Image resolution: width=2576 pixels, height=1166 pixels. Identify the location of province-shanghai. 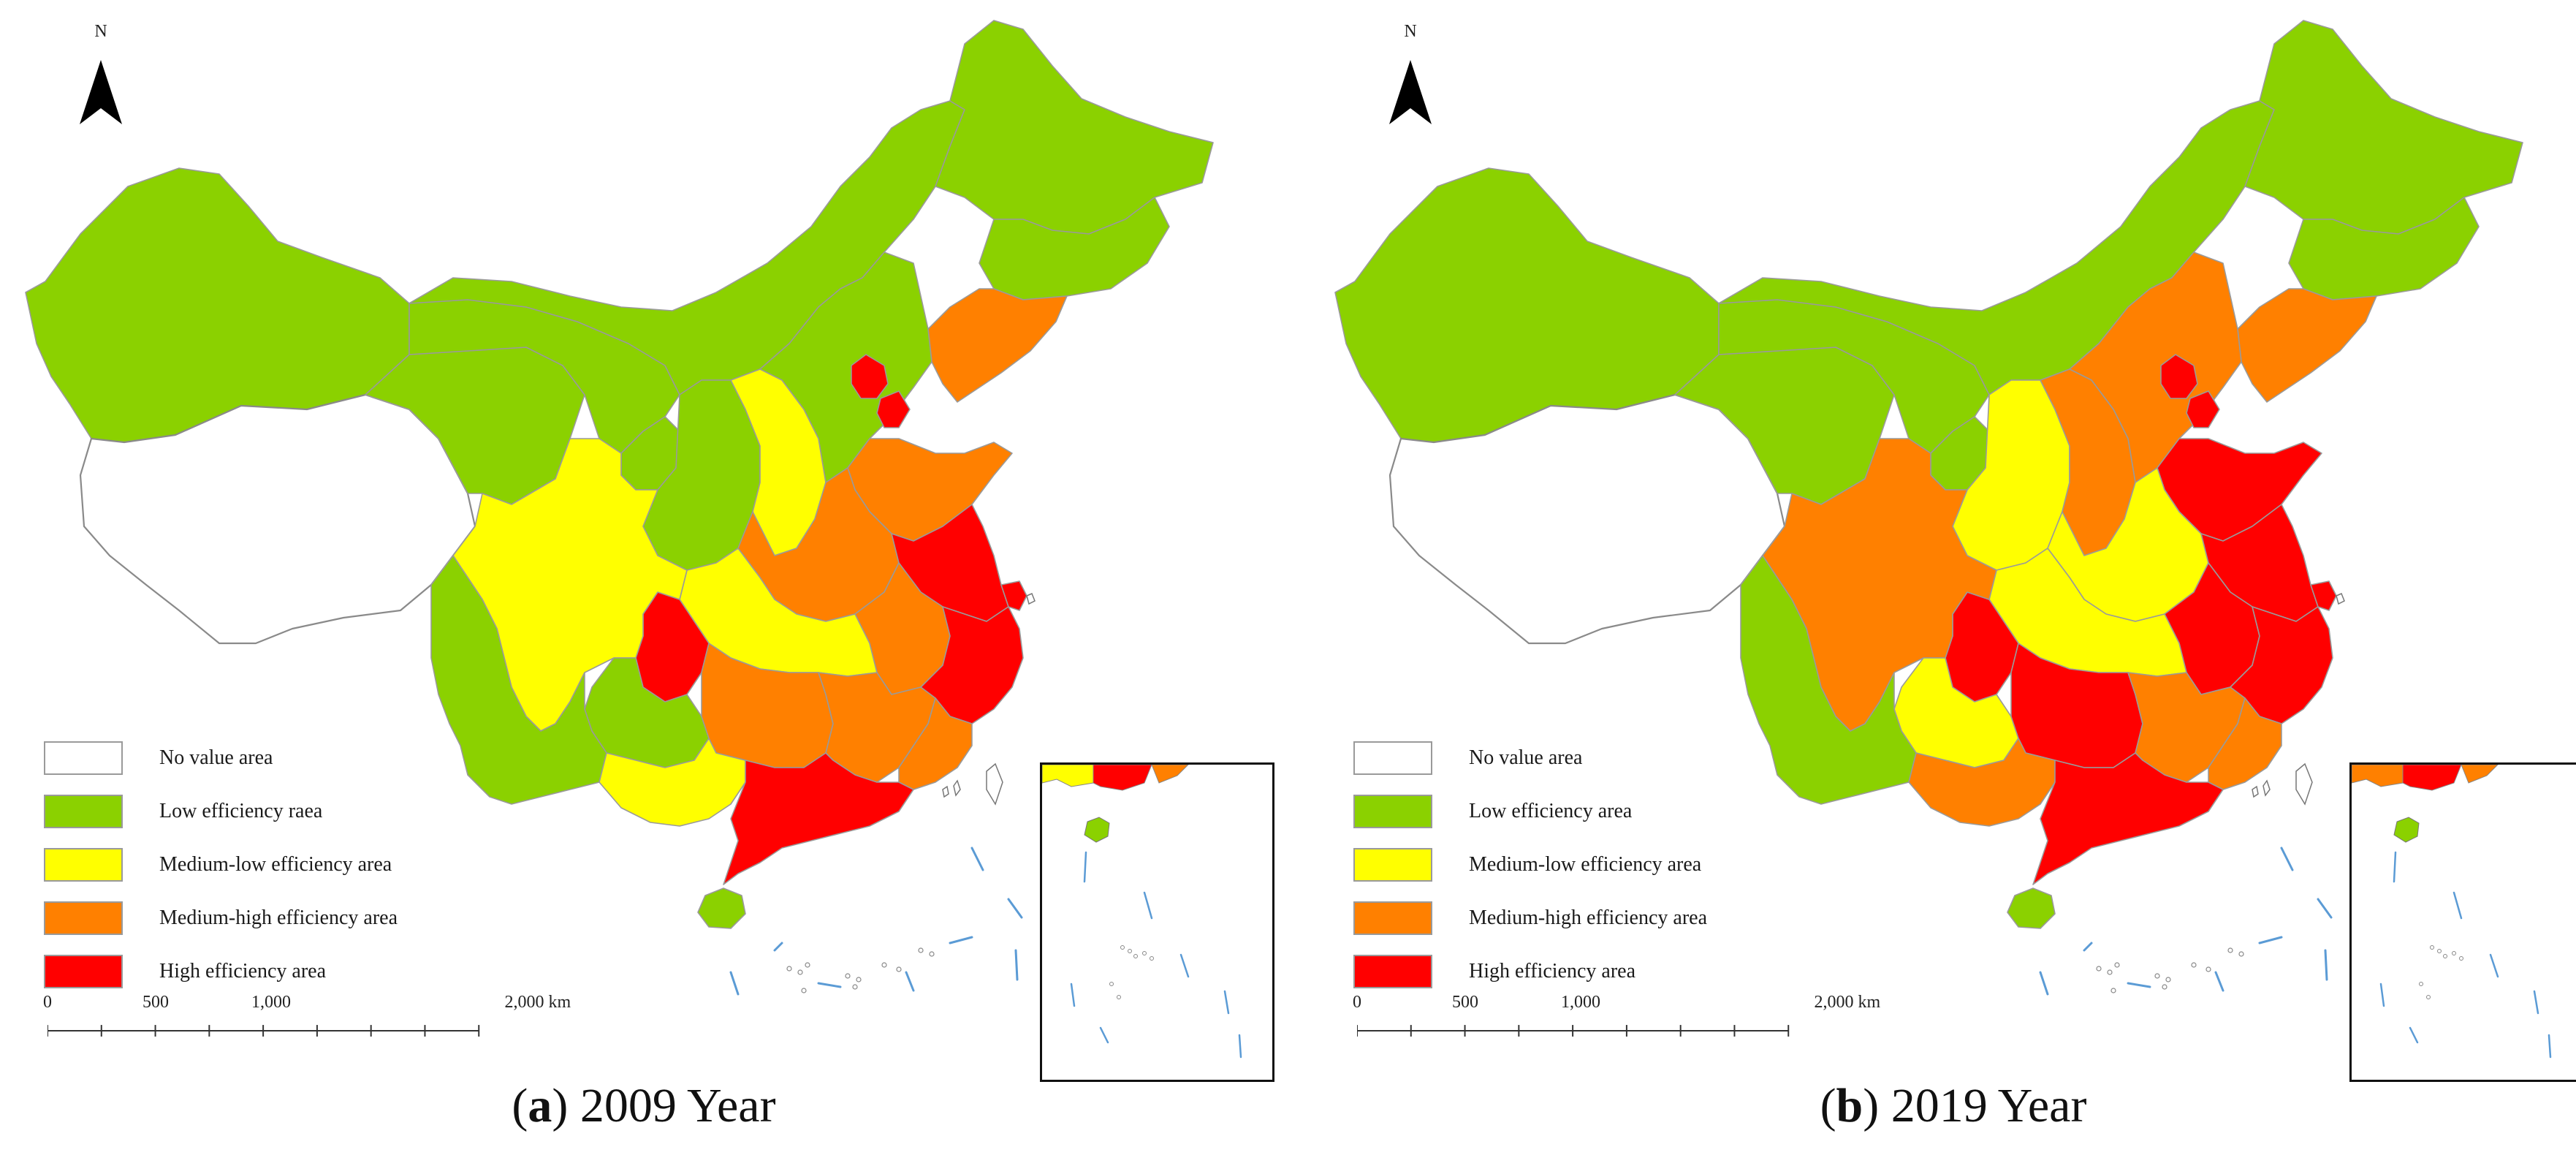
(1013, 596).